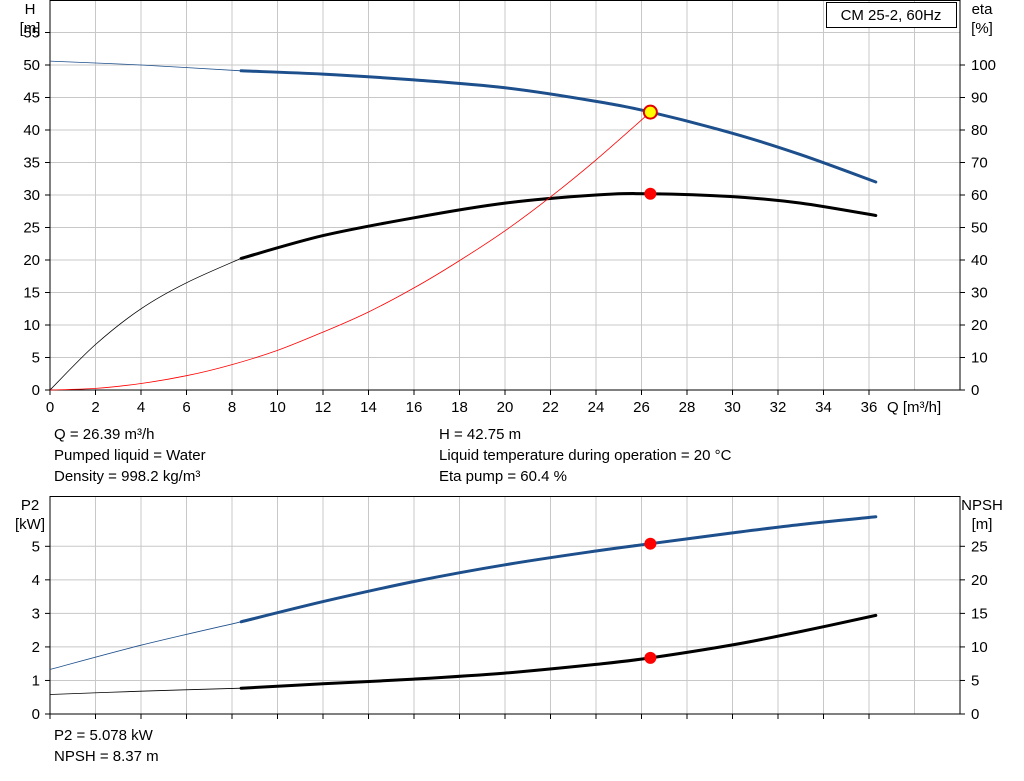 The image size is (1024, 781). I want to click on series-line-thin-npsh, so click(145, 691).